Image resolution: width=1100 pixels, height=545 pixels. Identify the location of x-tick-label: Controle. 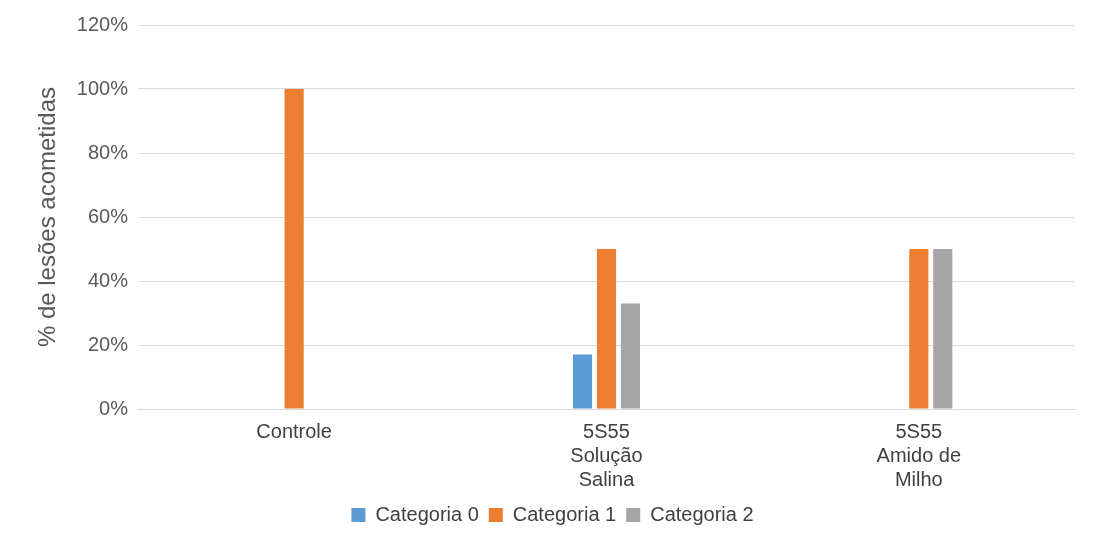
(294, 430).